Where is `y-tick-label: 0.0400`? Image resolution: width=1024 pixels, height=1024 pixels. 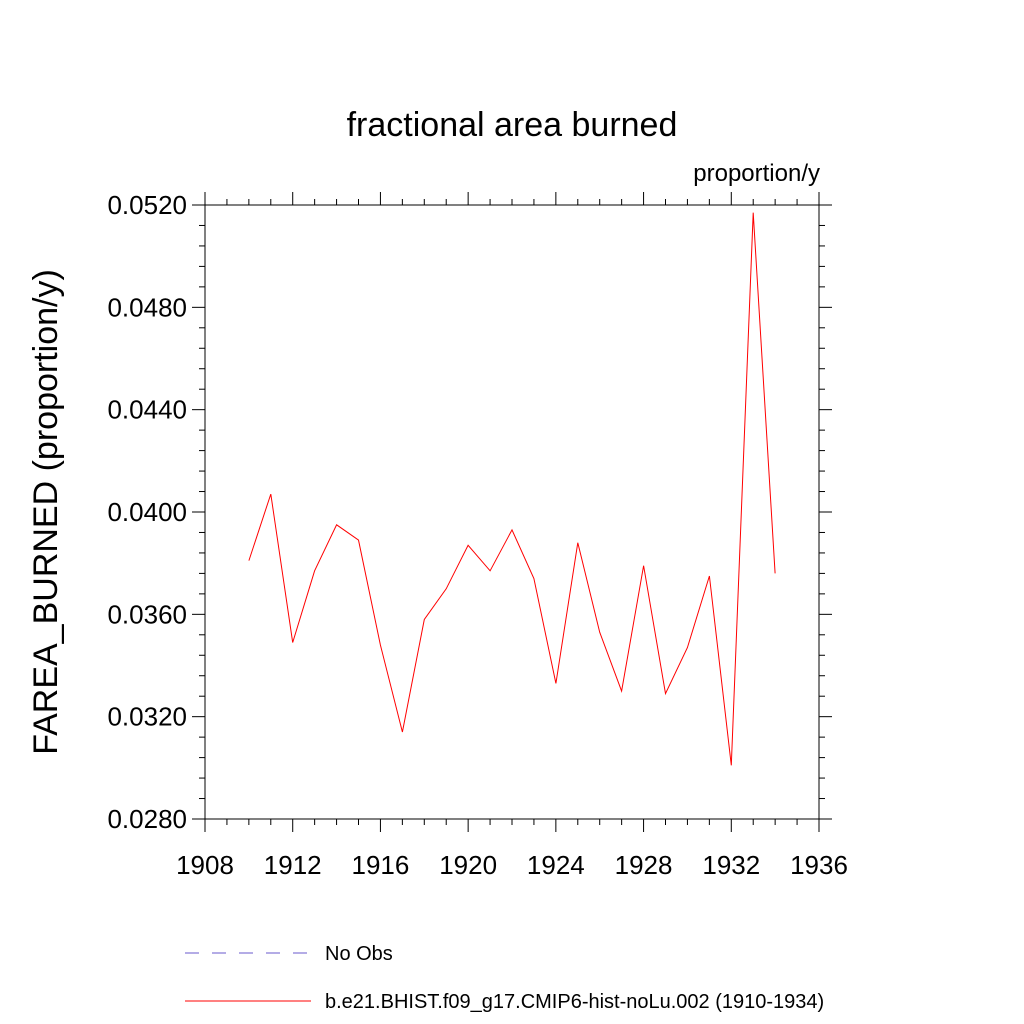 y-tick-label: 0.0400 is located at coordinates (147, 512).